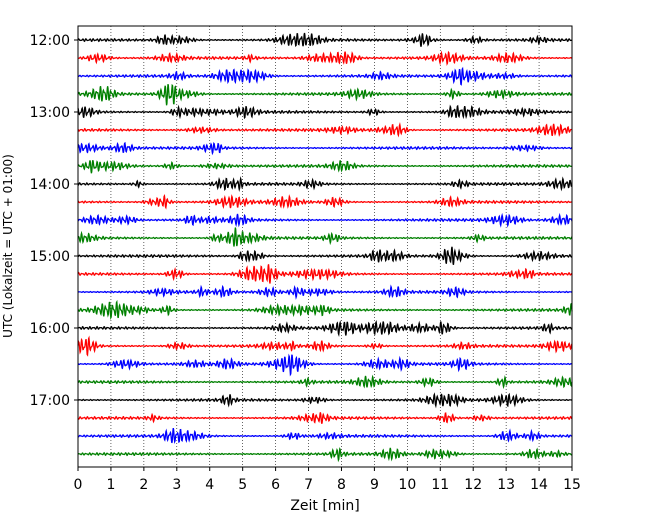 The image size is (650, 520). Describe the element at coordinates (50, 41) in the screenshot. I see `y-tick-label: 12:00` at that location.